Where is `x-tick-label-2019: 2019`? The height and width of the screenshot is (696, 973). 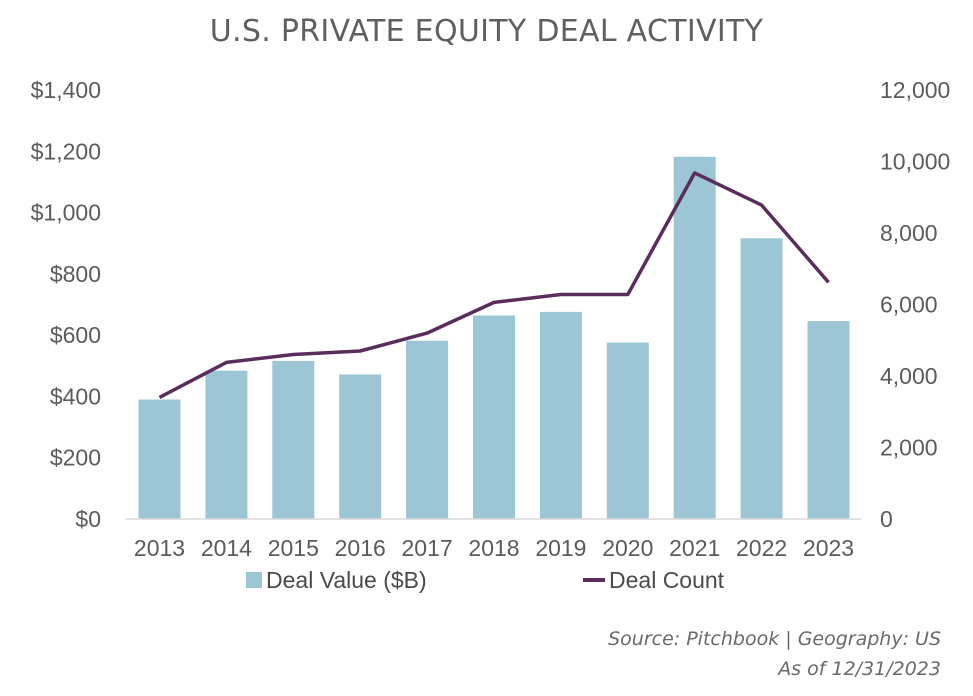 x-tick-label-2019: 2019 is located at coordinates (560, 548).